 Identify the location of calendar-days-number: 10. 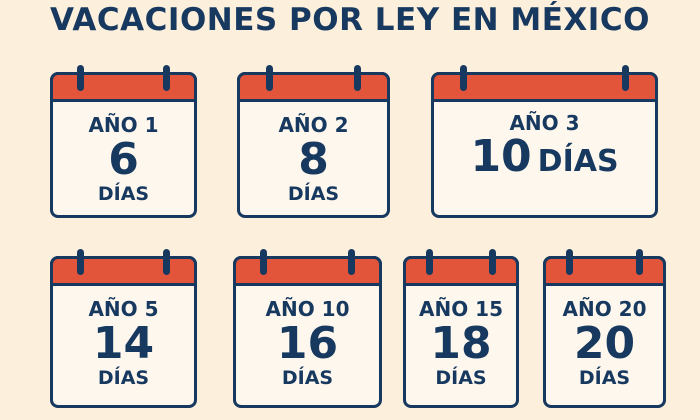
(501, 156).